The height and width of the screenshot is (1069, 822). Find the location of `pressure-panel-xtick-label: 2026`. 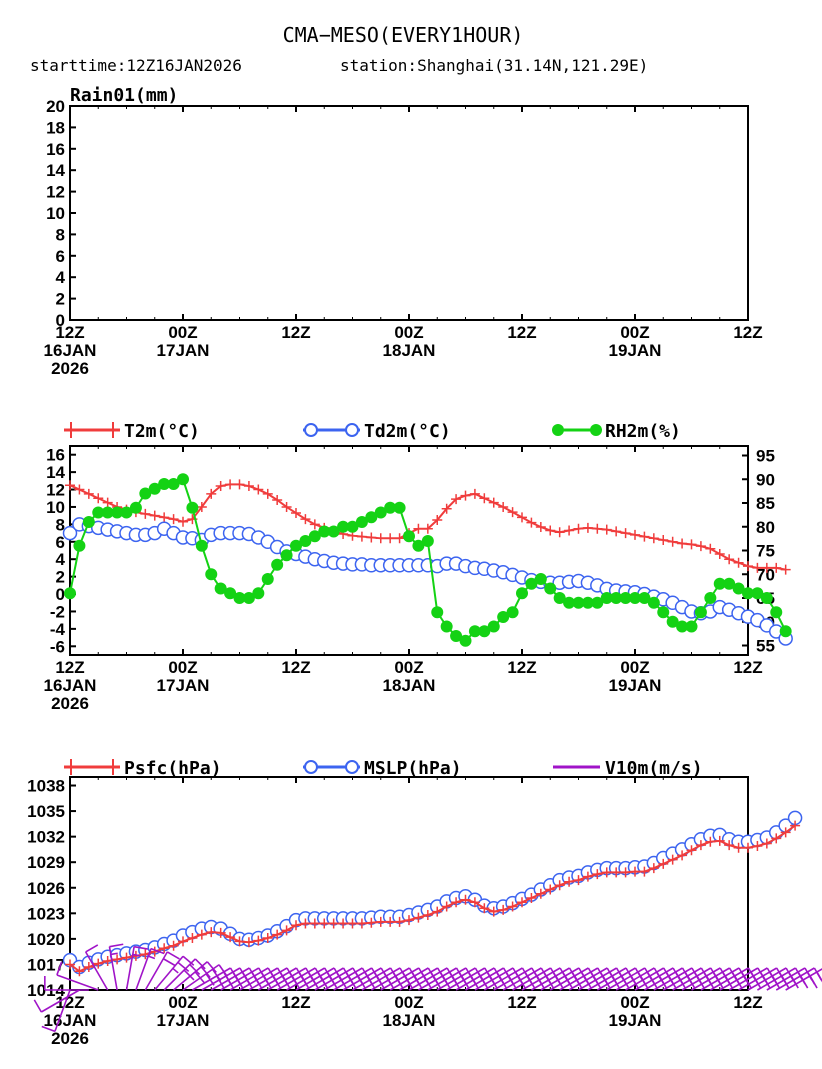

pressure-panel-xtick-label: 2026 is located at coordinates (70, 1038).